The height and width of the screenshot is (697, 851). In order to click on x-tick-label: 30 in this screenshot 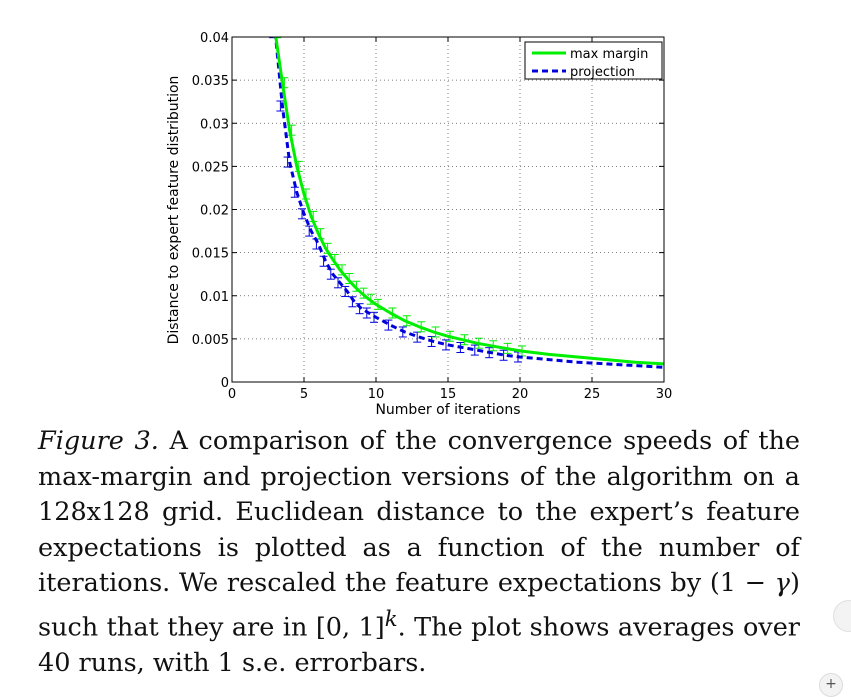, I will do `click(664, 394)`.